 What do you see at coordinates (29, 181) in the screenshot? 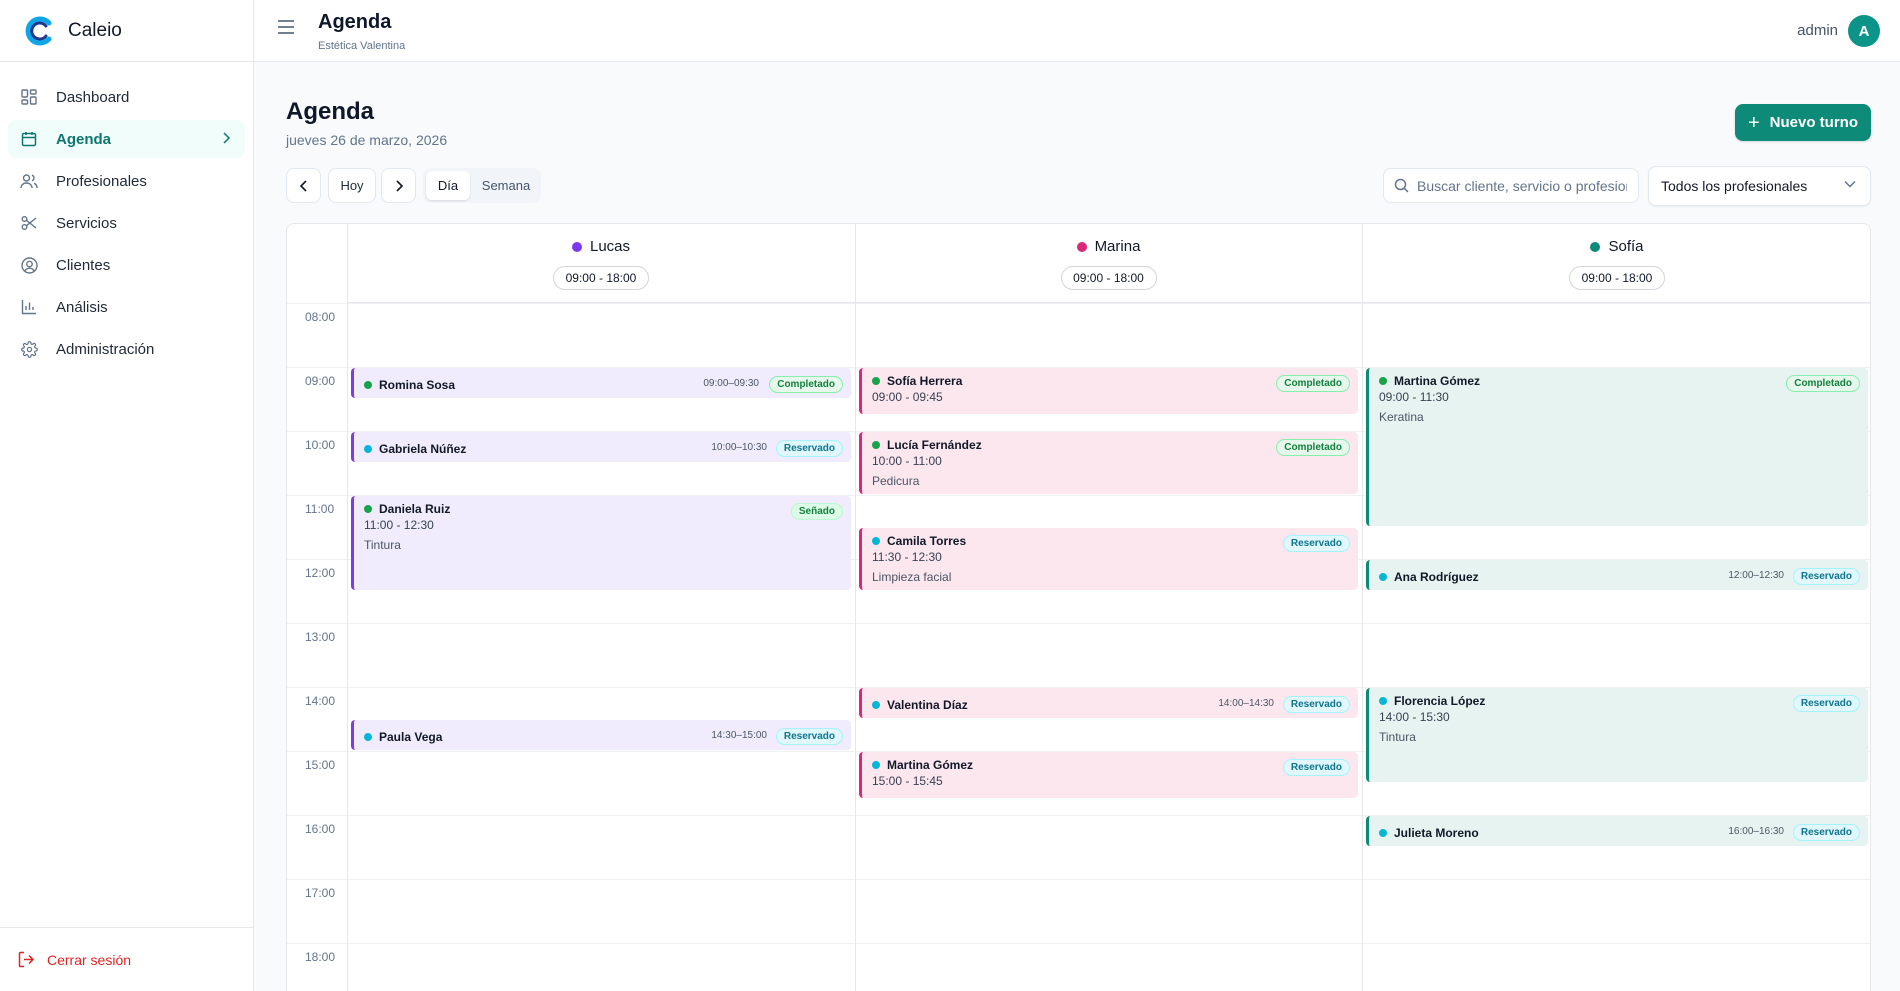
I see `users-icon` at bounding box center [29, 181].